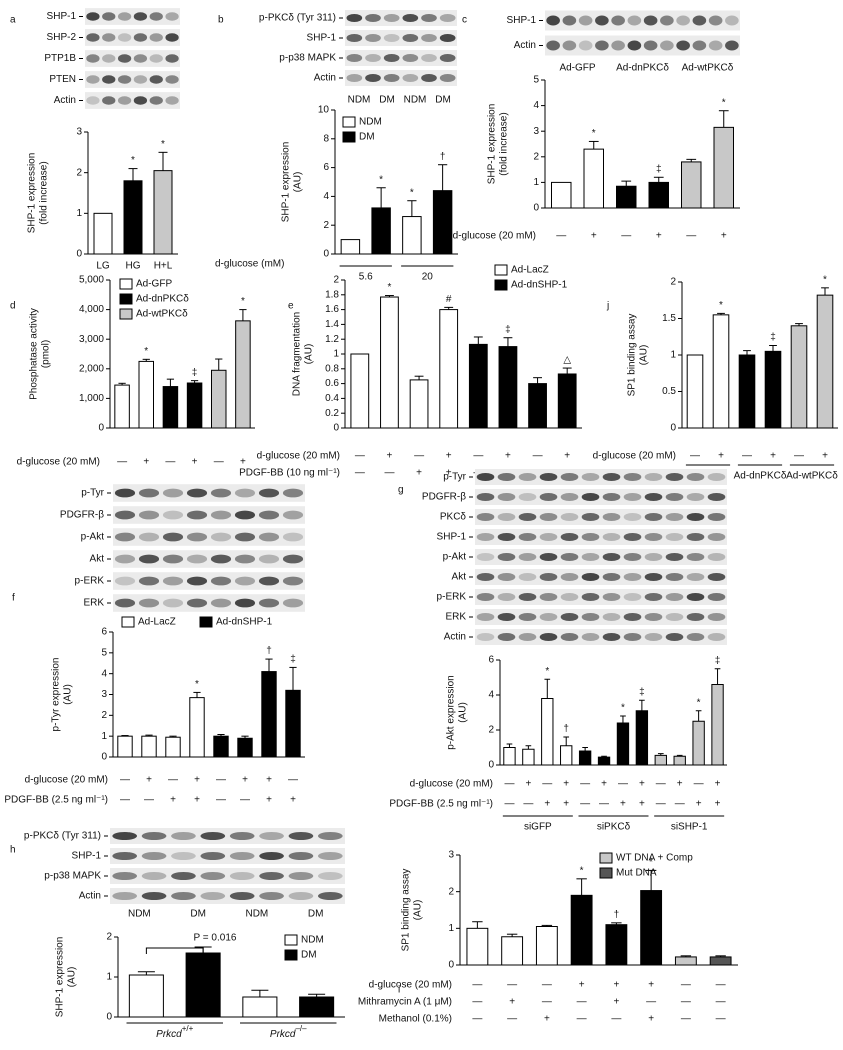  I want to click on y-tick-label: 4,000, so click(91, 309).